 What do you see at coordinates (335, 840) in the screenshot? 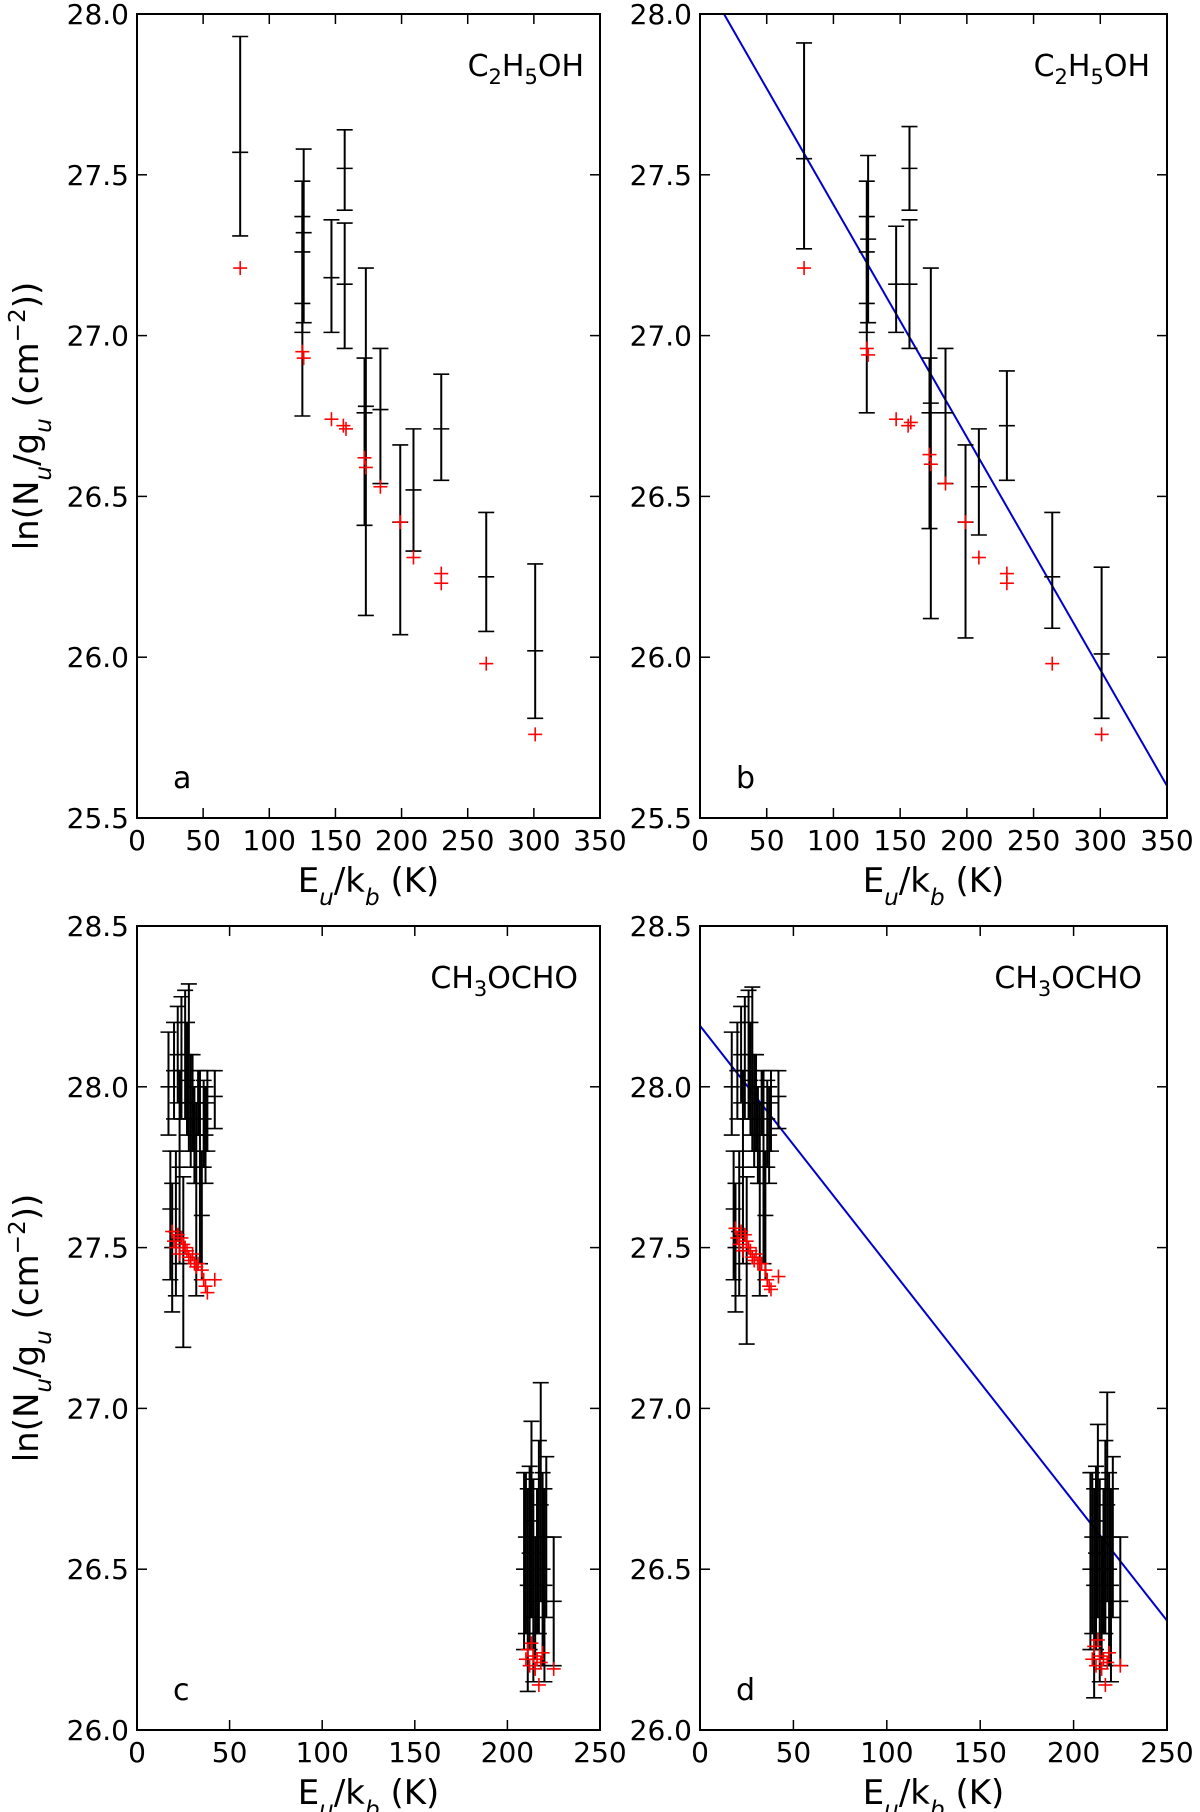
I see `x-tick-label: 150` at bounding box center [335, 840].